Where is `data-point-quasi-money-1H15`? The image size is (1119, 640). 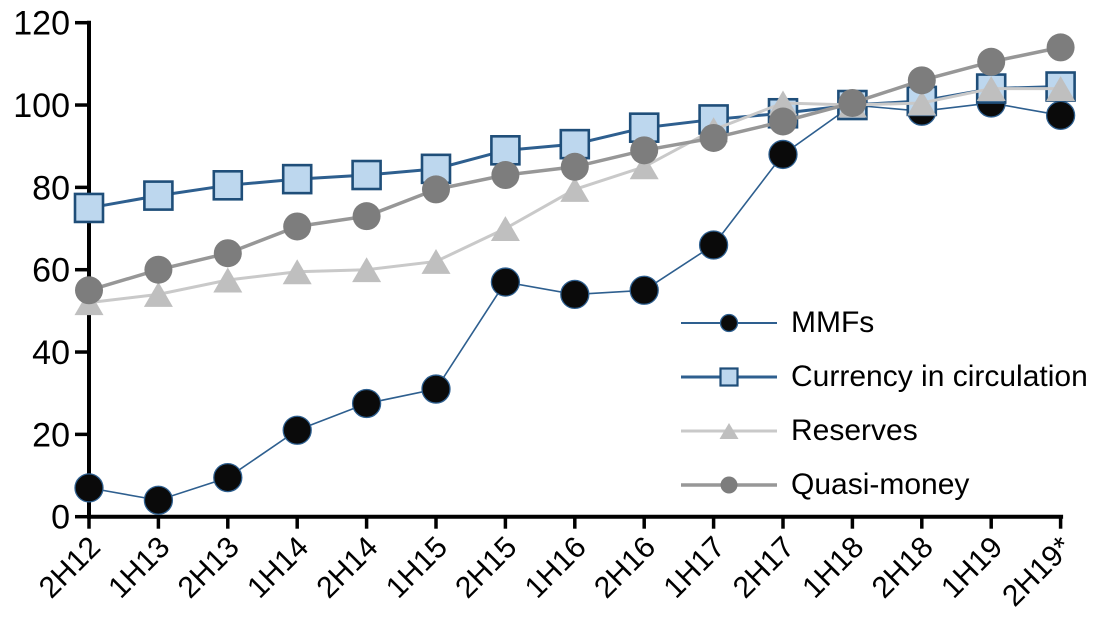 data-point-quasi-money-1H15 is located at coordinates (436, 189).